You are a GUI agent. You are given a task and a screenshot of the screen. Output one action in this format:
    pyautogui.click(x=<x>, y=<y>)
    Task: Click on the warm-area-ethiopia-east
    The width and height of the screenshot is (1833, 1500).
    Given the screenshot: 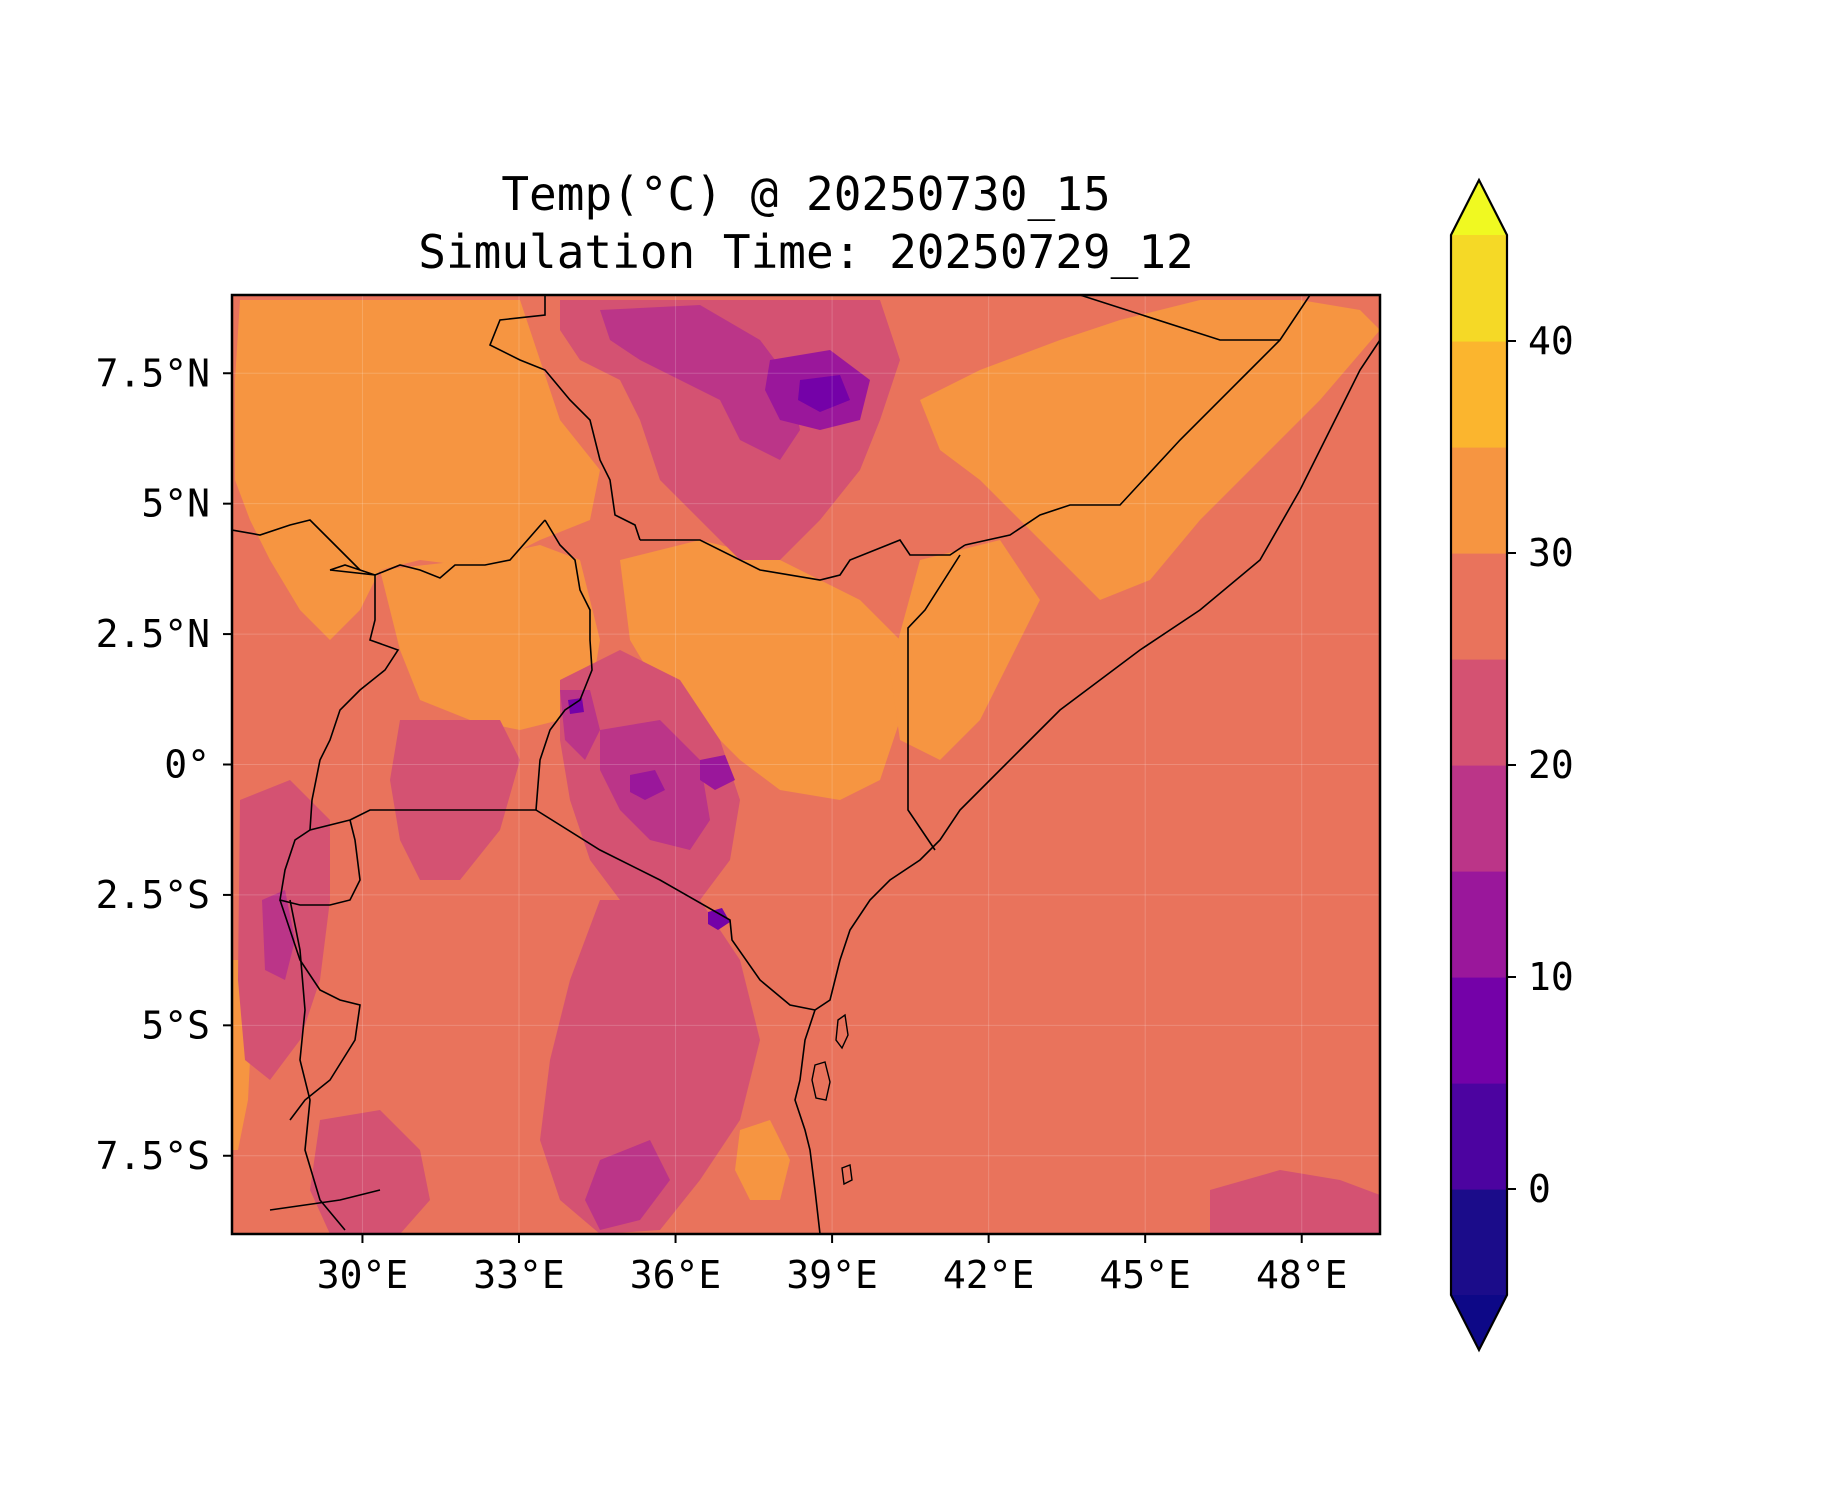 What is the action you would take?
    pyautogui.click(x=1150, y=450)
    